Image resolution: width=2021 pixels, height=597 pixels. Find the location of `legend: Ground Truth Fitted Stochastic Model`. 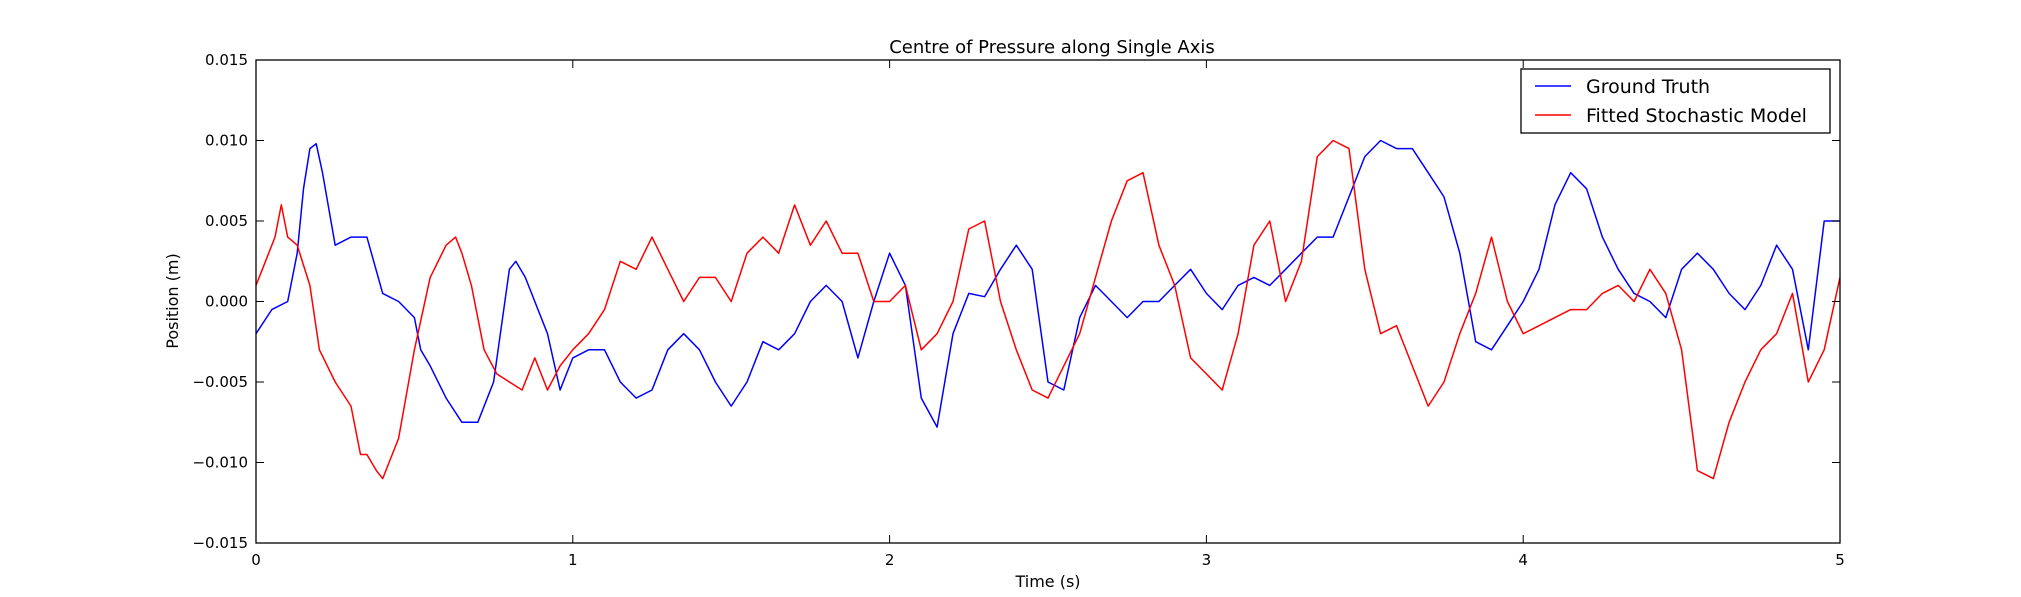

legend: Ground Truth Fitted Stochastic Model is located at coordinates (1675, 101).